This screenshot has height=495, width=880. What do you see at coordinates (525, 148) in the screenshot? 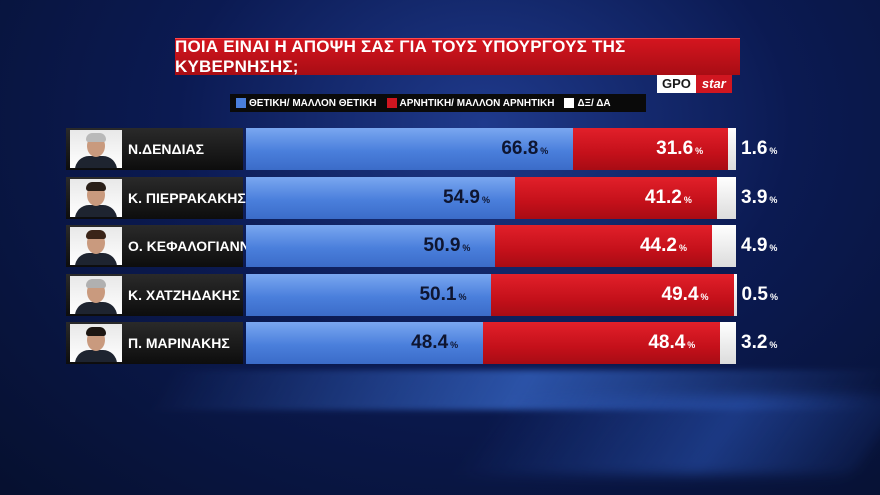
I see `data-label-positive: 66.8%` at bounding box center [525, 148].